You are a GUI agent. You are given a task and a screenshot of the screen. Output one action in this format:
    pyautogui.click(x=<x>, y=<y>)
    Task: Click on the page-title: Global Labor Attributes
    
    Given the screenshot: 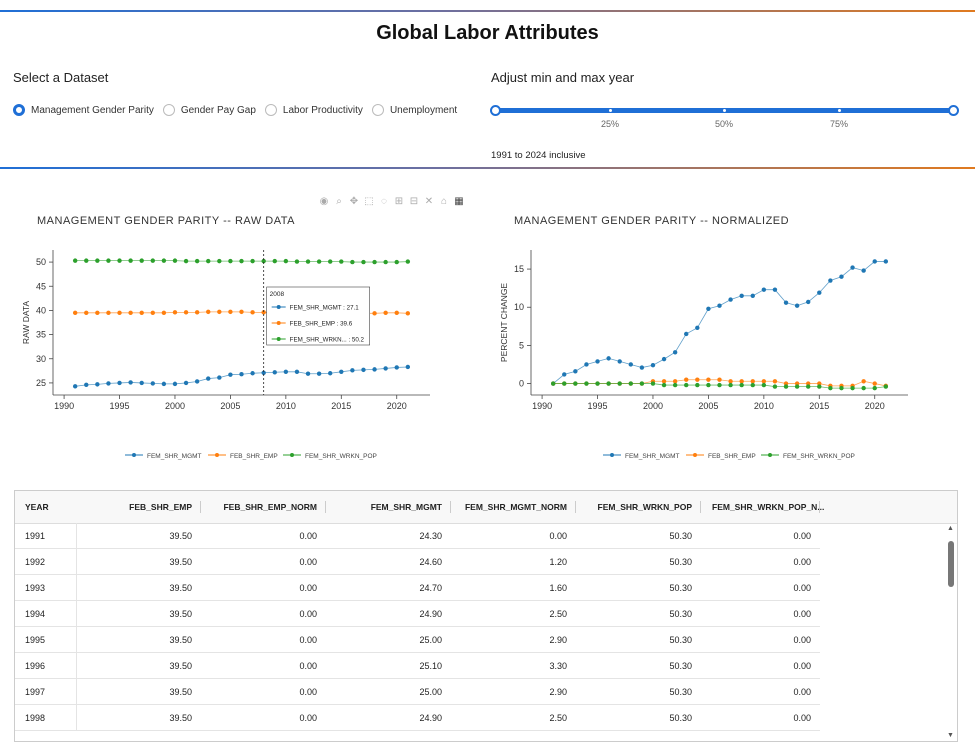 What is the action you would take?
    pyautogui.click(x=487, y=33)
    